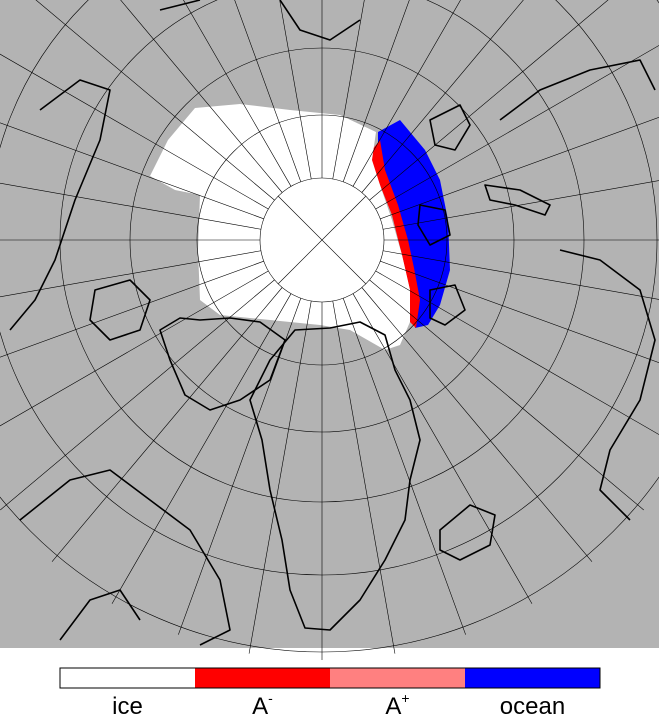 The image size is (659, 716). I want to click on legend-label-superscript: -, so click(270, 698).